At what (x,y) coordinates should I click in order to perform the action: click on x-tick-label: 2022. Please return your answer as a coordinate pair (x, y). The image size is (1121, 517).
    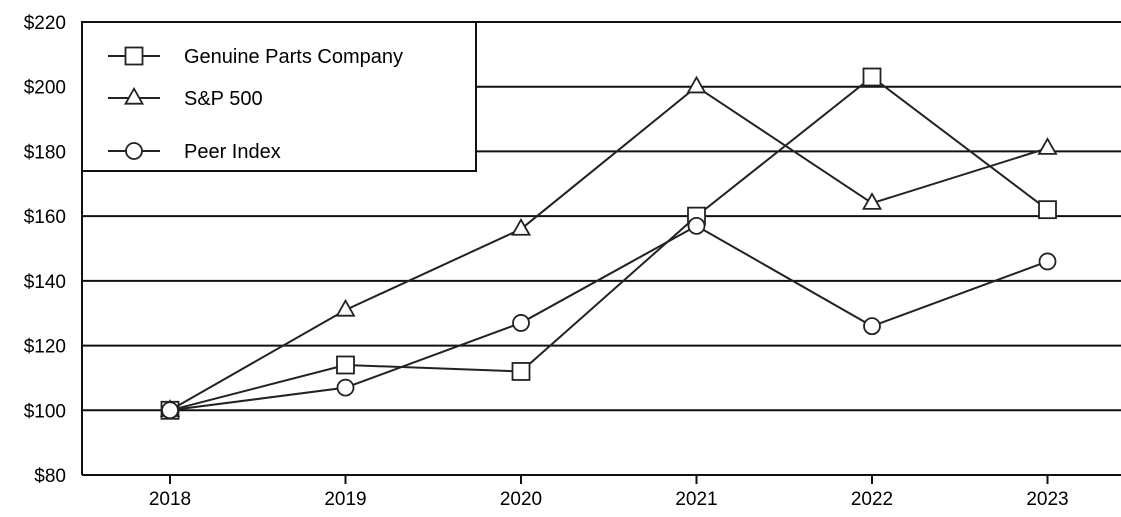
    Looking at the image, I should click on (872, 499).